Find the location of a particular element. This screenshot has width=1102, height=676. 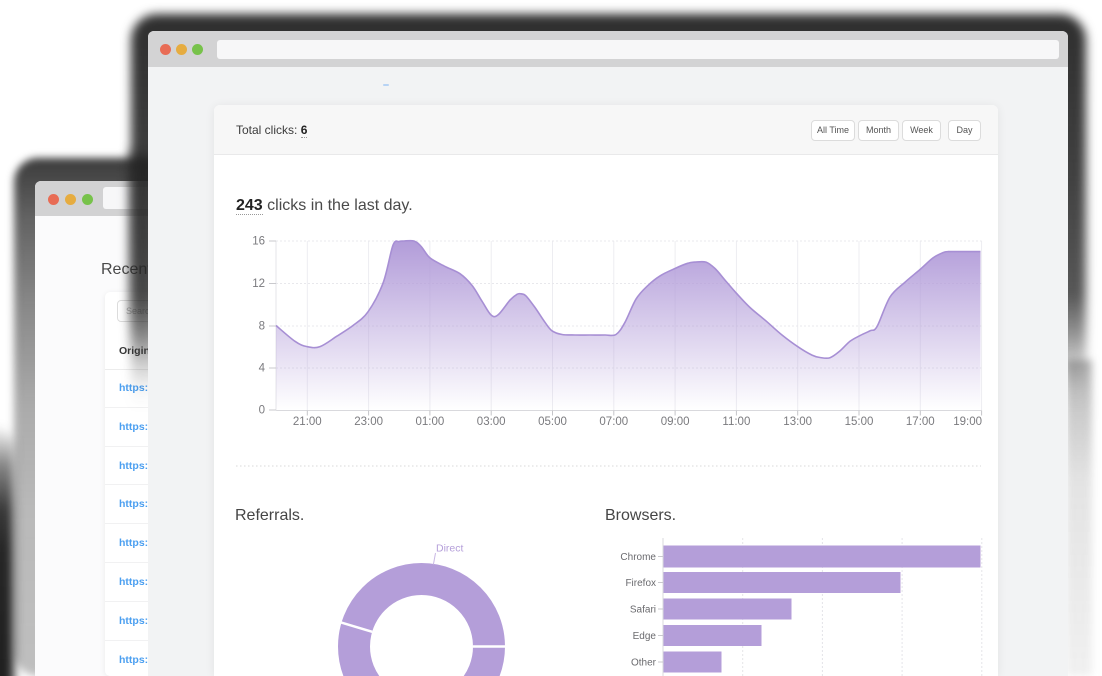

svg-text: Edge is located at coordinates (645, 636).